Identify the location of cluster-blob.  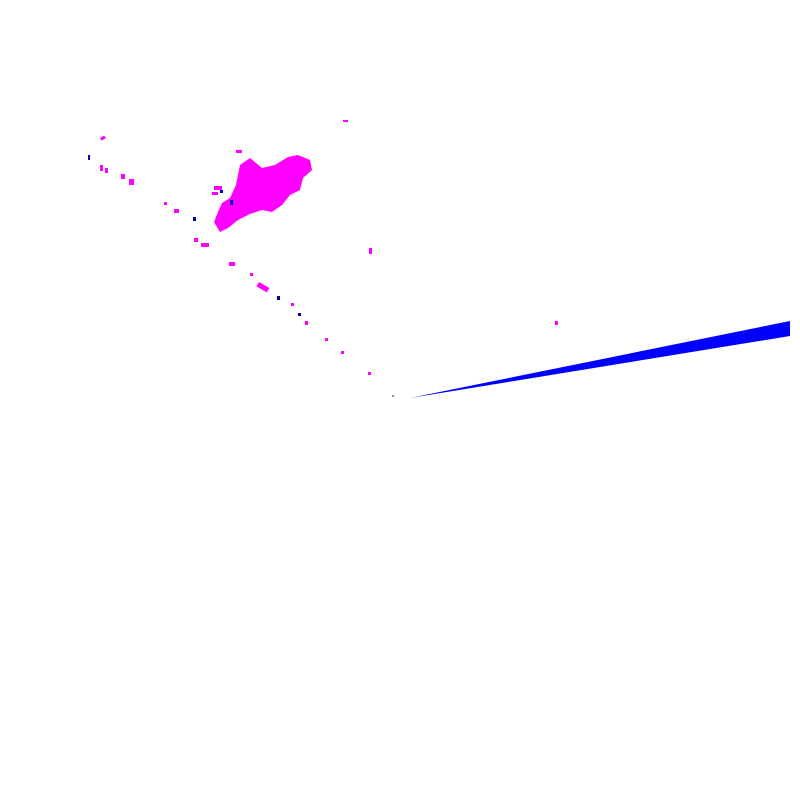
(263, 193).